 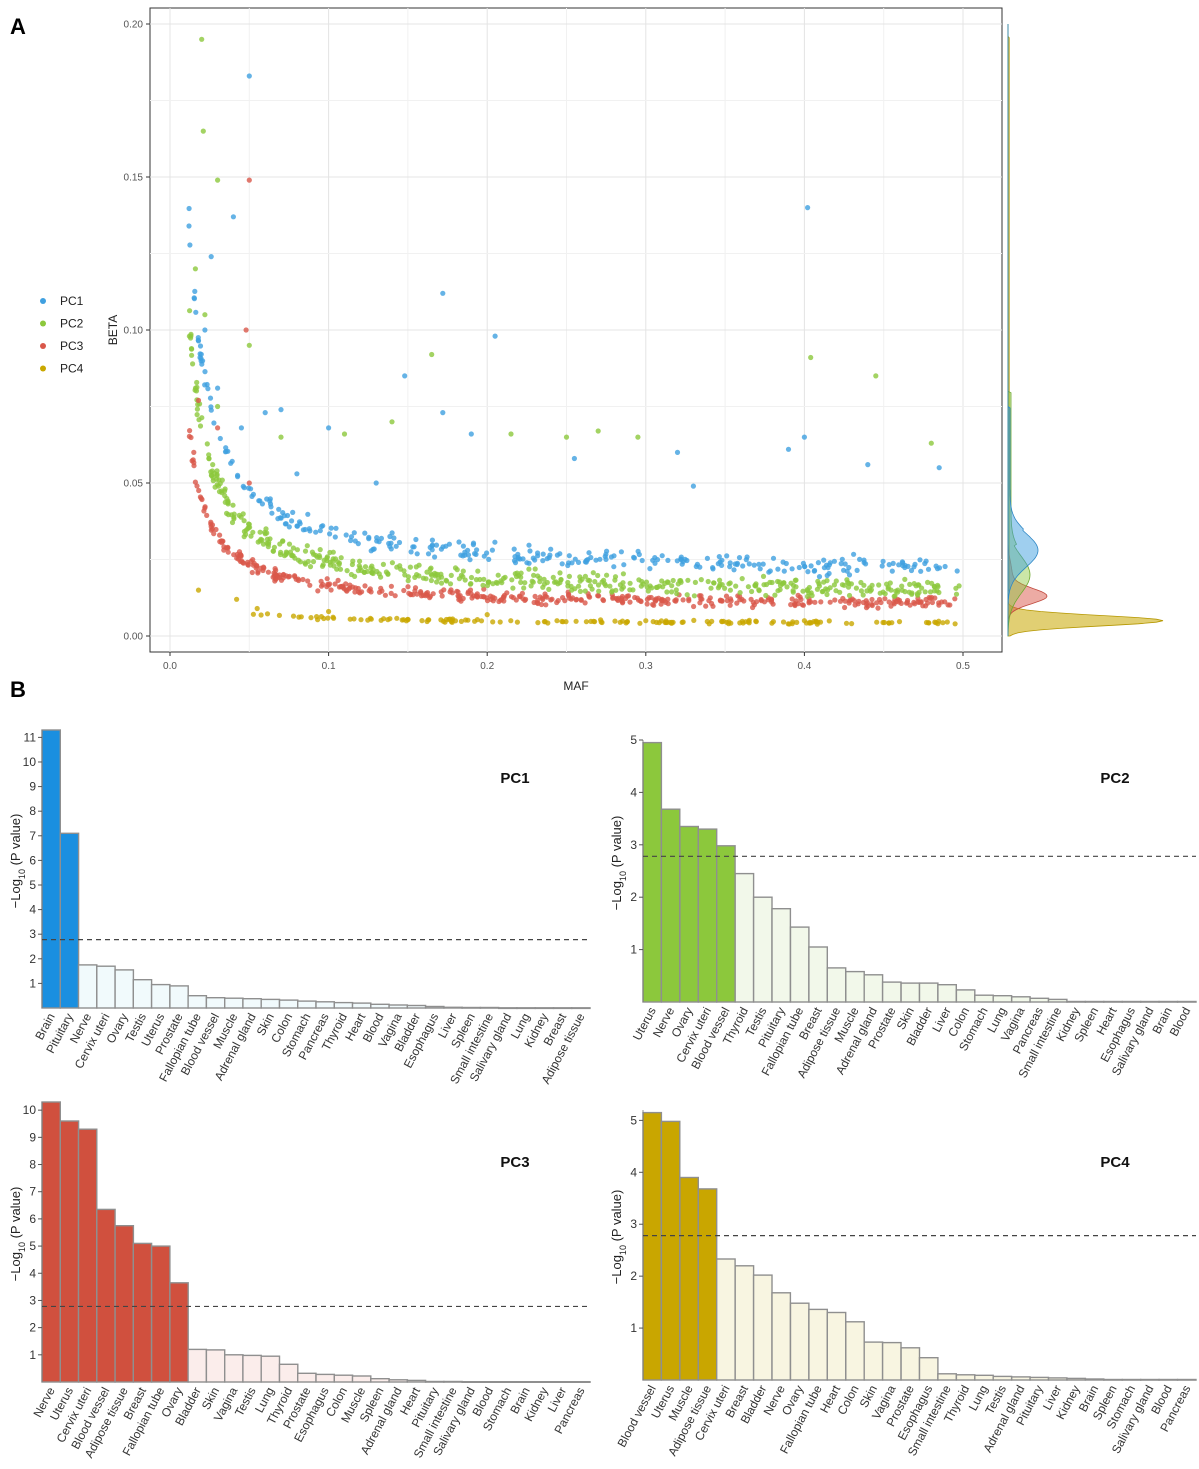 I want to click on y-tick-label: 5, so click(x=32, y=1246).